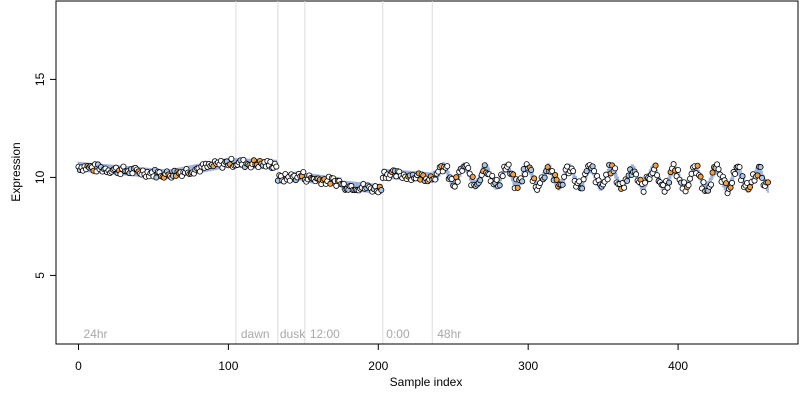 The height and width of the screenshot is (400, 800). What do you see at coordinates (16, 171) in the screenshot?
I see `y-axis-title: Expression` at bounding box center [16, 171].